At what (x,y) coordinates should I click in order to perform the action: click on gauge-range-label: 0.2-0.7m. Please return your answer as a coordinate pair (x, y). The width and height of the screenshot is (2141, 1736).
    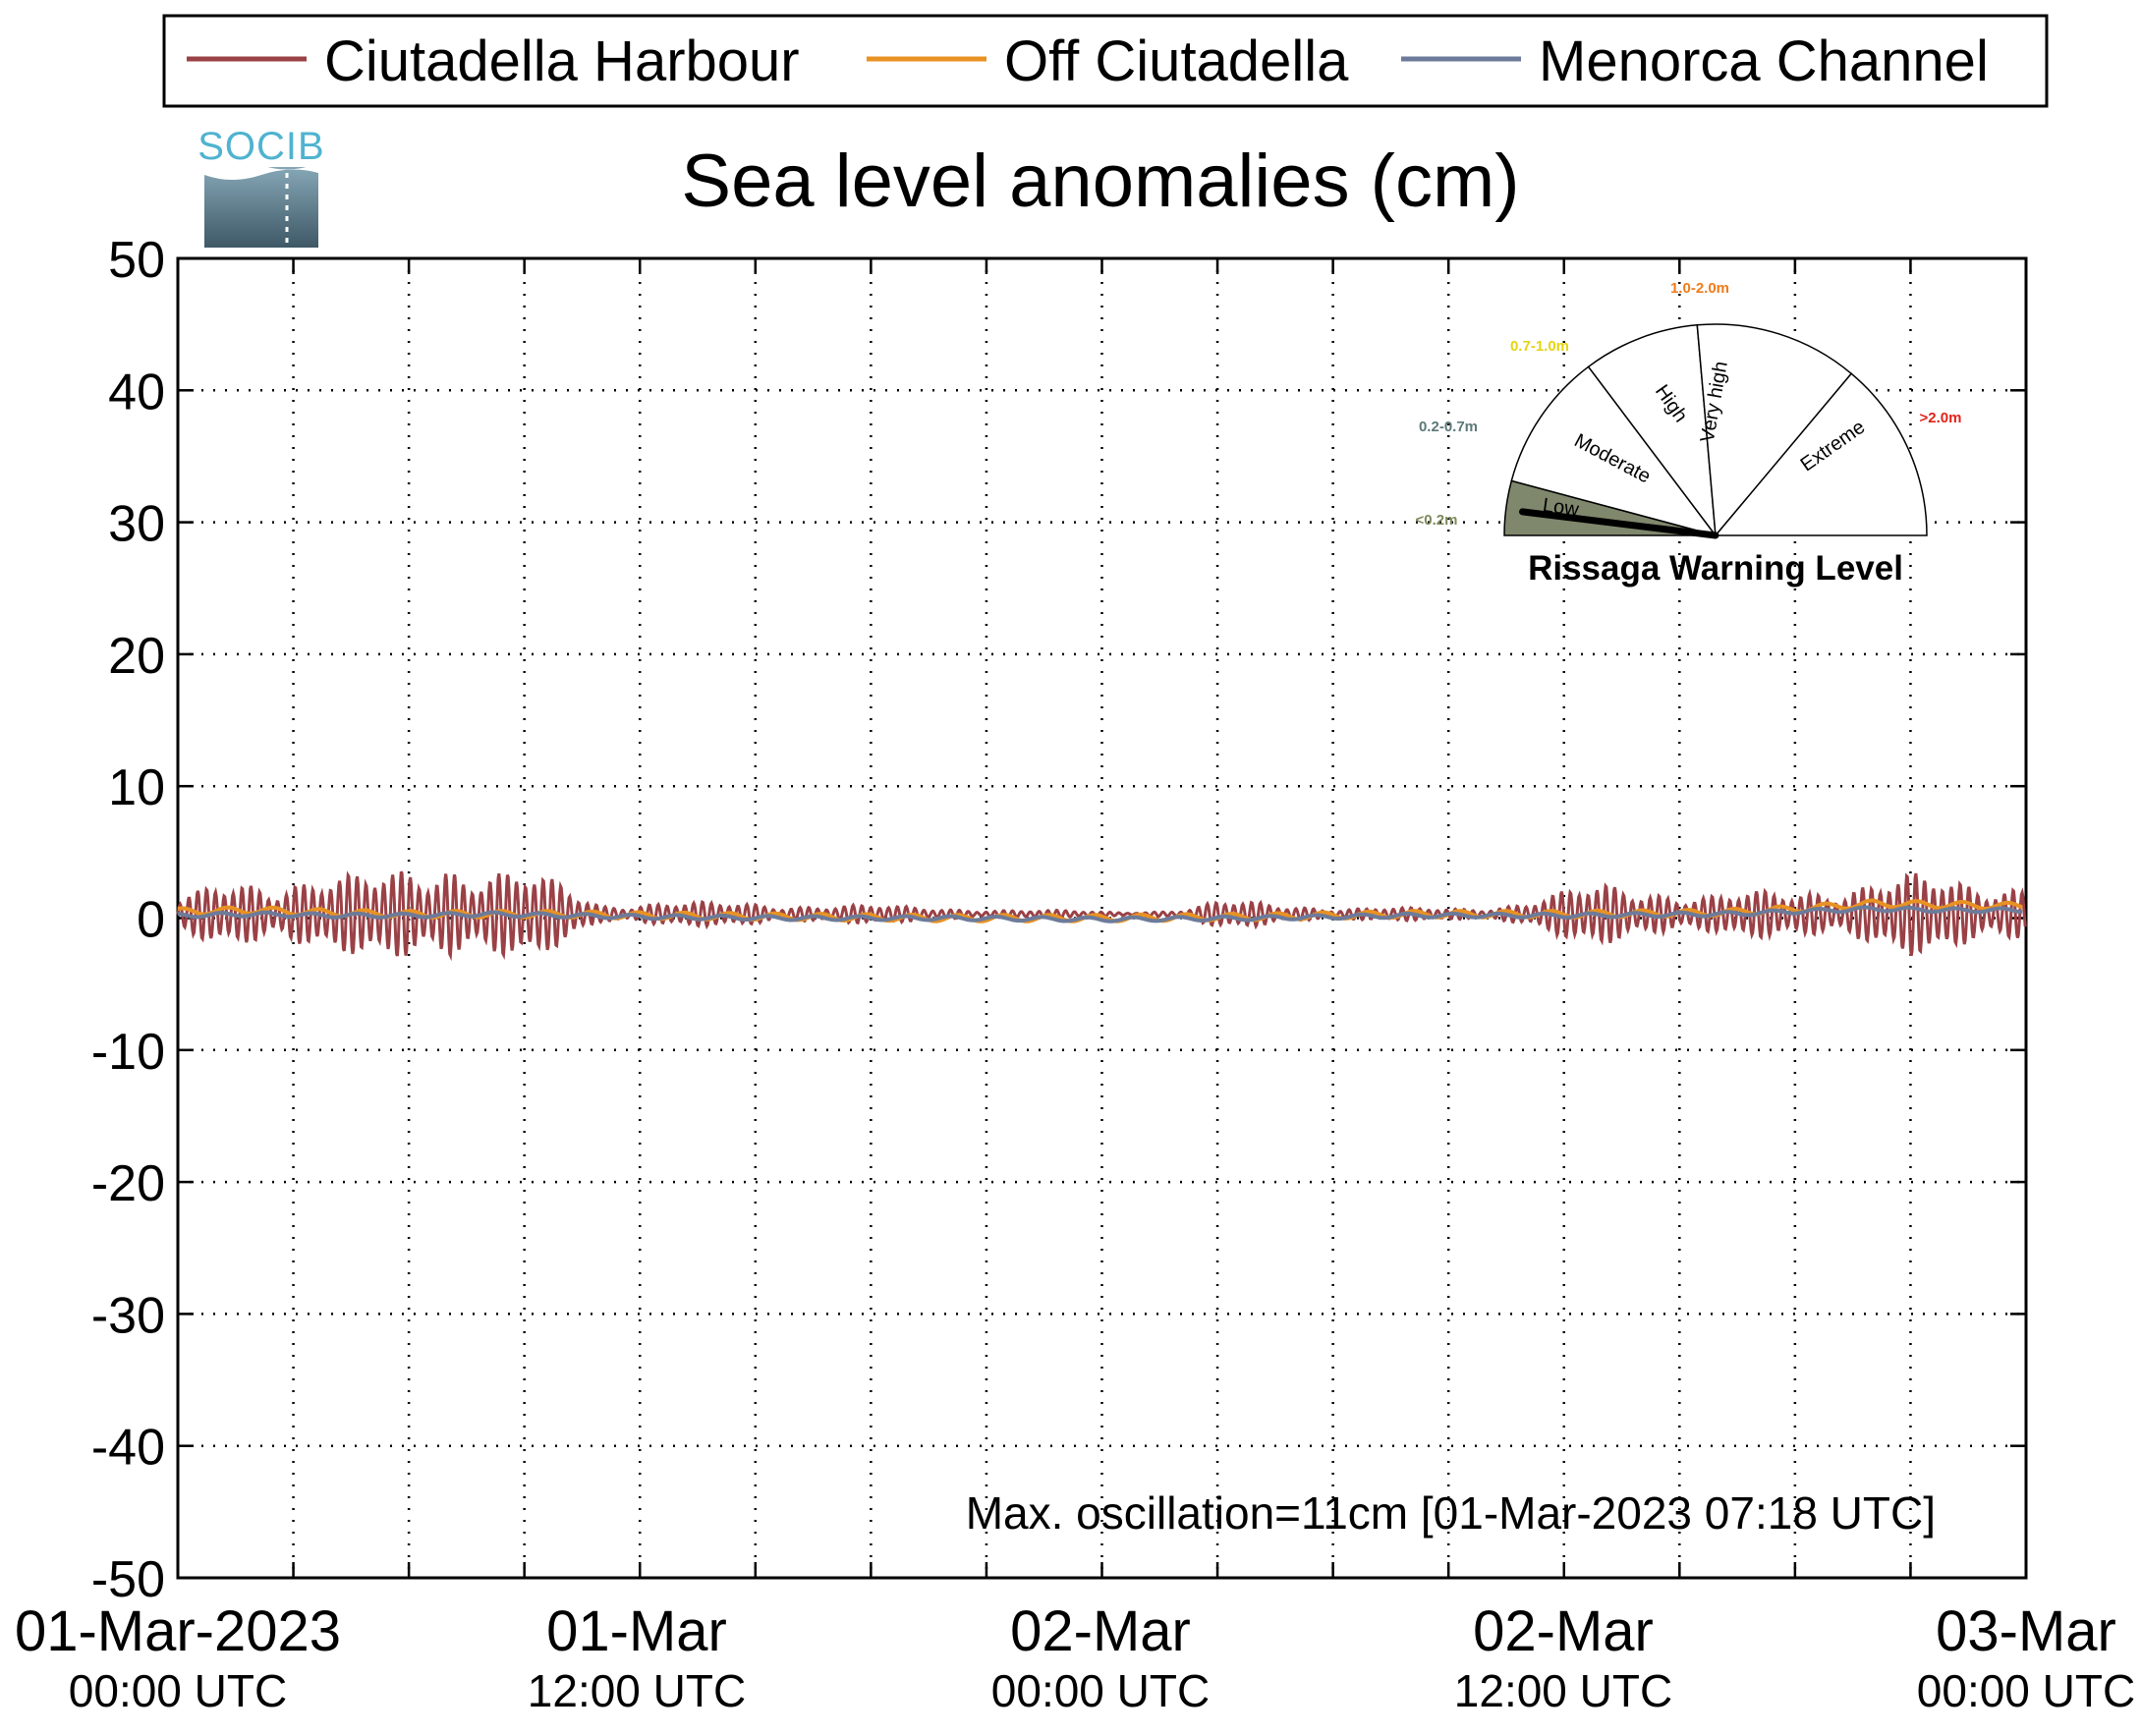
    Looking at the image, I should click on (1448, 427).